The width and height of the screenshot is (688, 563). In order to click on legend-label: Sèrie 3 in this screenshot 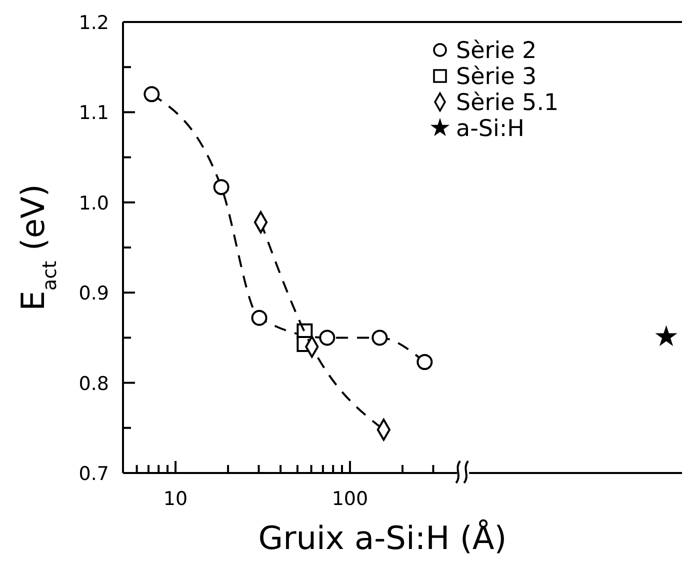, I will do `click(496, 77)`.